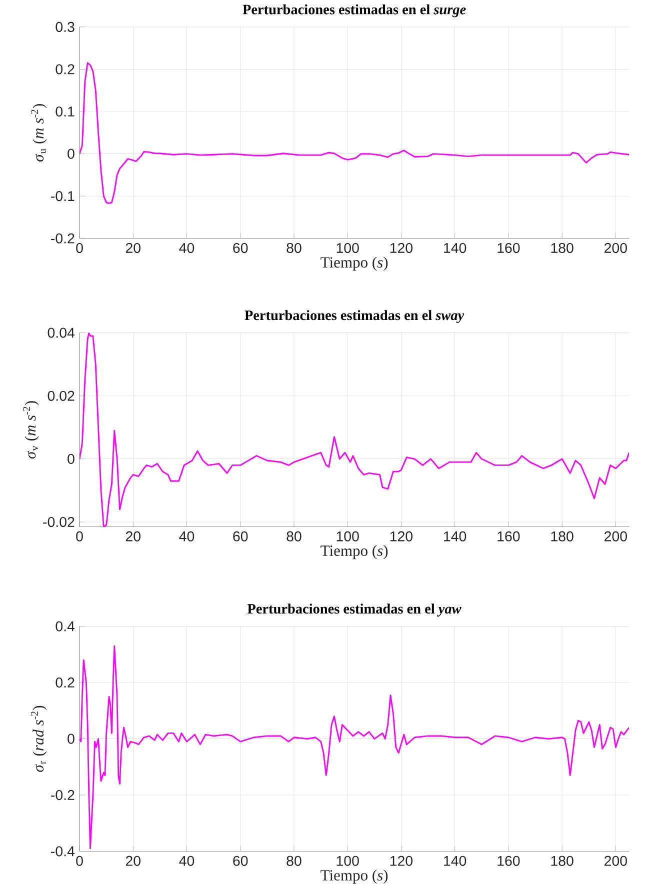 This screenshot has height=888, width=647. I want to click on y-tick-label: 0.4, so click(65, 626).